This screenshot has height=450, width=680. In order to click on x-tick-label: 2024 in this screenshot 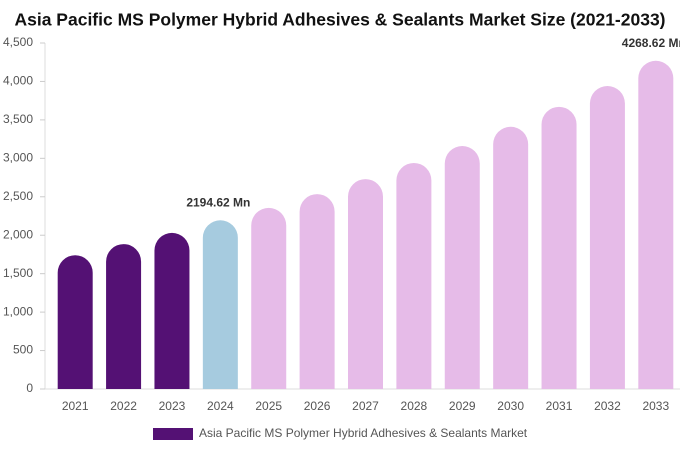, I will do `click(220, 406)`.